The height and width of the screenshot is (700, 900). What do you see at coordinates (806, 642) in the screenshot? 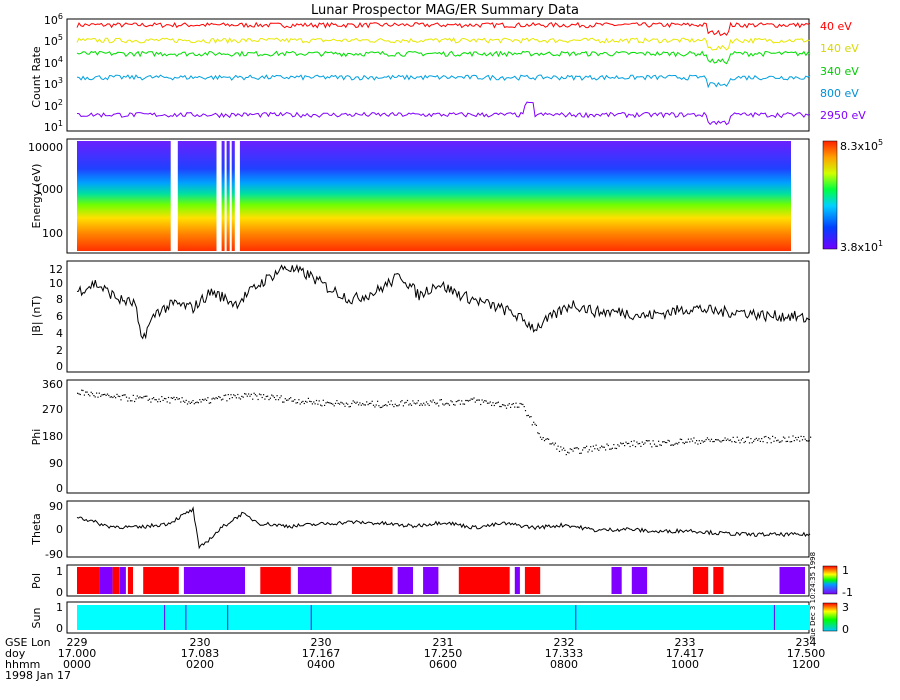
I see `x-tick-lon: 234` at bounding box center [806, 642].